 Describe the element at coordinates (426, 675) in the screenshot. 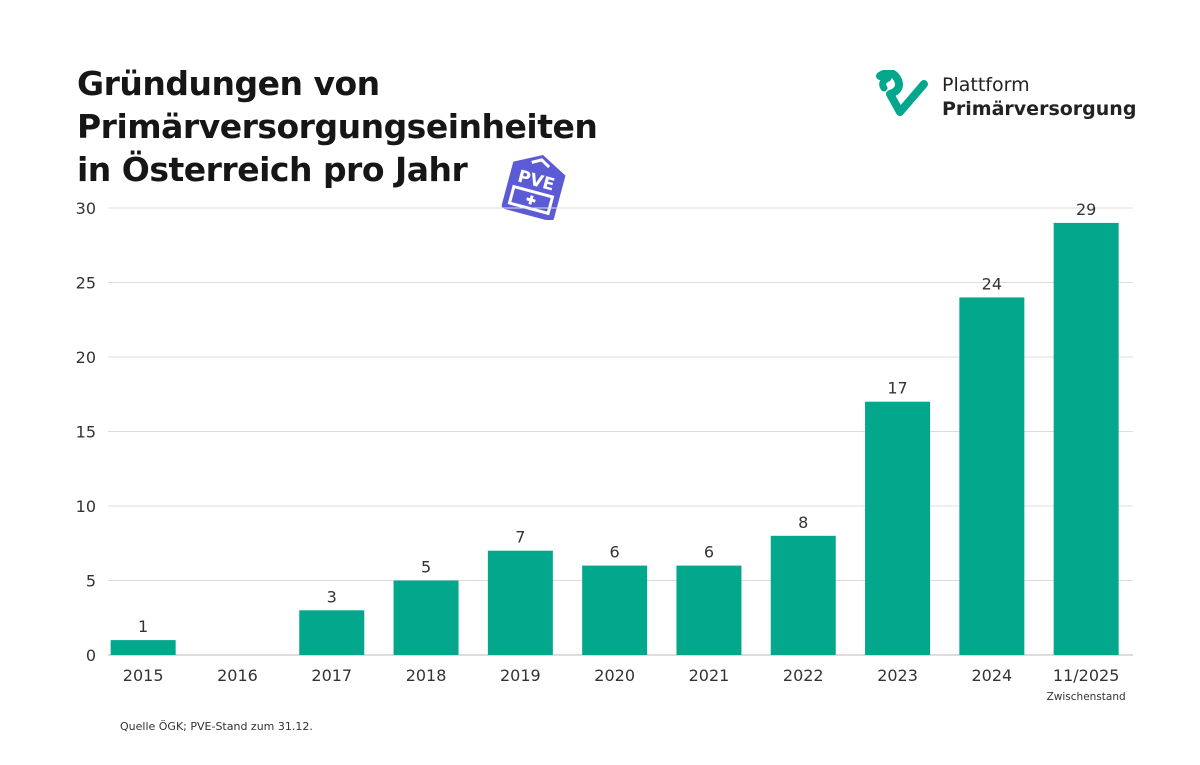

I see `x-tick-label: 2018` at that location.